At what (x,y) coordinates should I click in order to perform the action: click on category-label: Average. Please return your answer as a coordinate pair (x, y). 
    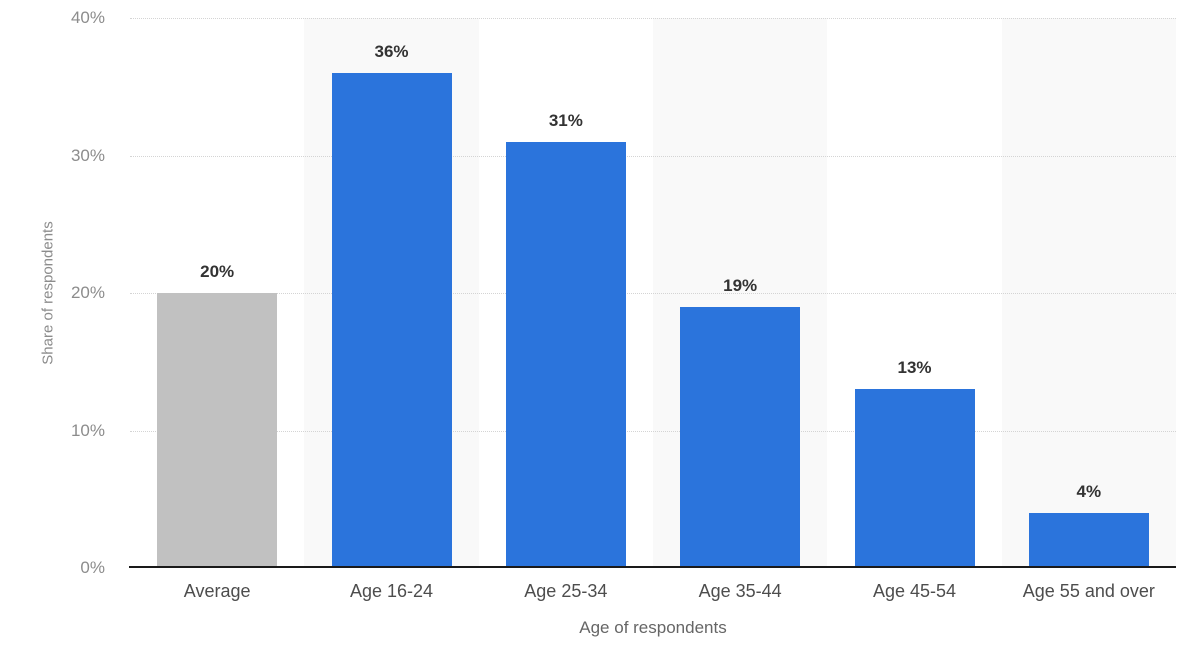
    Looking at the image, I should click on (217, 591).